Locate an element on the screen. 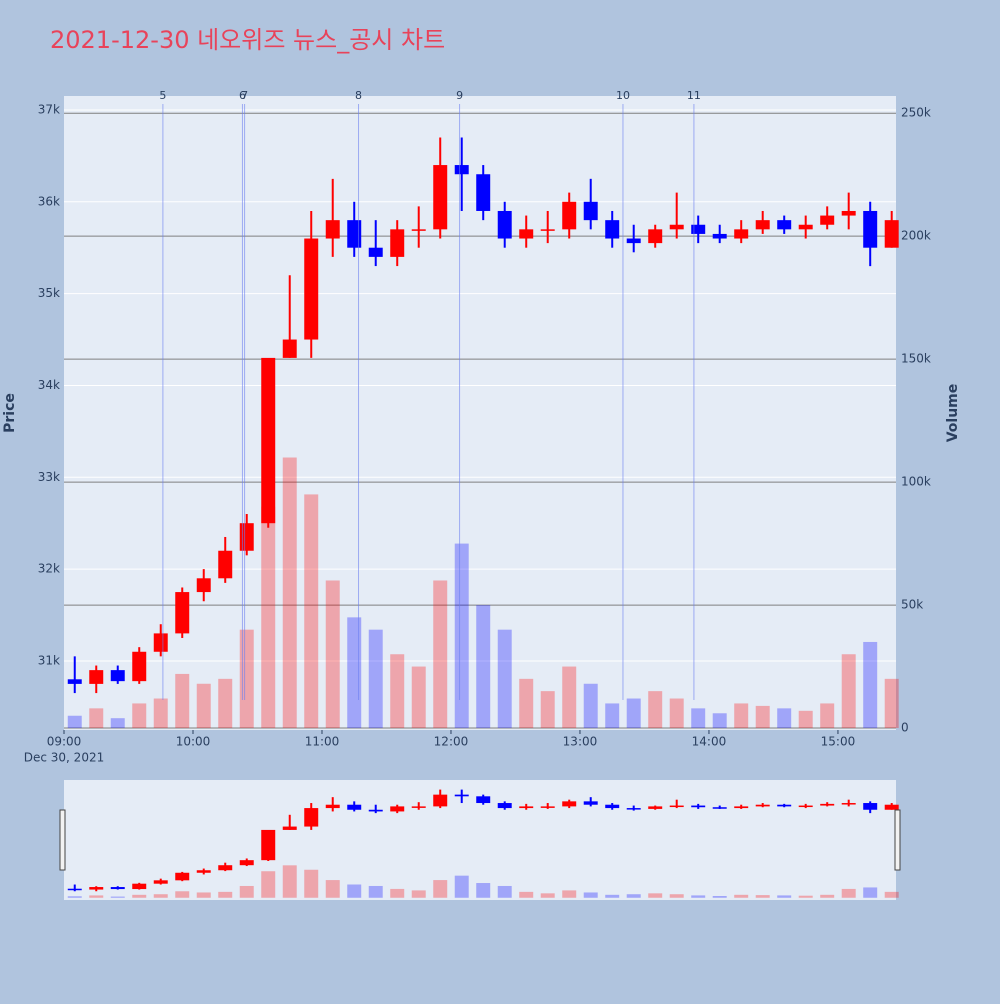 The width and height of the screenshot is (1000, 1004). x-tick-label: 15:00 is located at coordinates (838, 742).